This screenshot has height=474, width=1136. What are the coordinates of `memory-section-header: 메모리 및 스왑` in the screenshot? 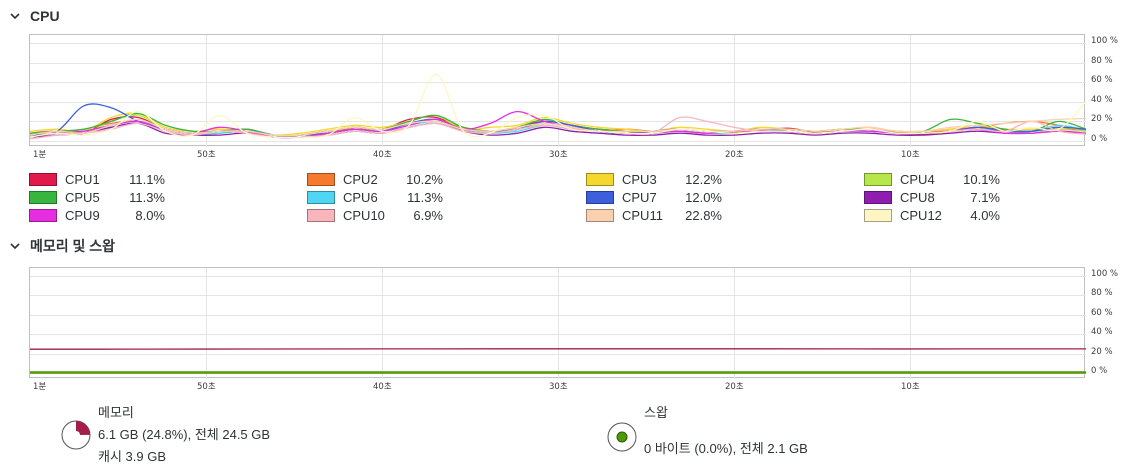 It's located at (61, 246).